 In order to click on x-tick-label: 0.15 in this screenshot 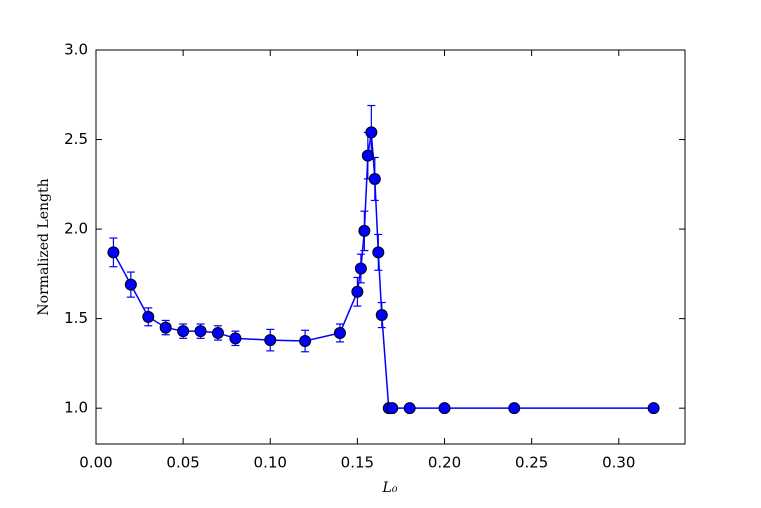, I will do `click(357, 463)`.